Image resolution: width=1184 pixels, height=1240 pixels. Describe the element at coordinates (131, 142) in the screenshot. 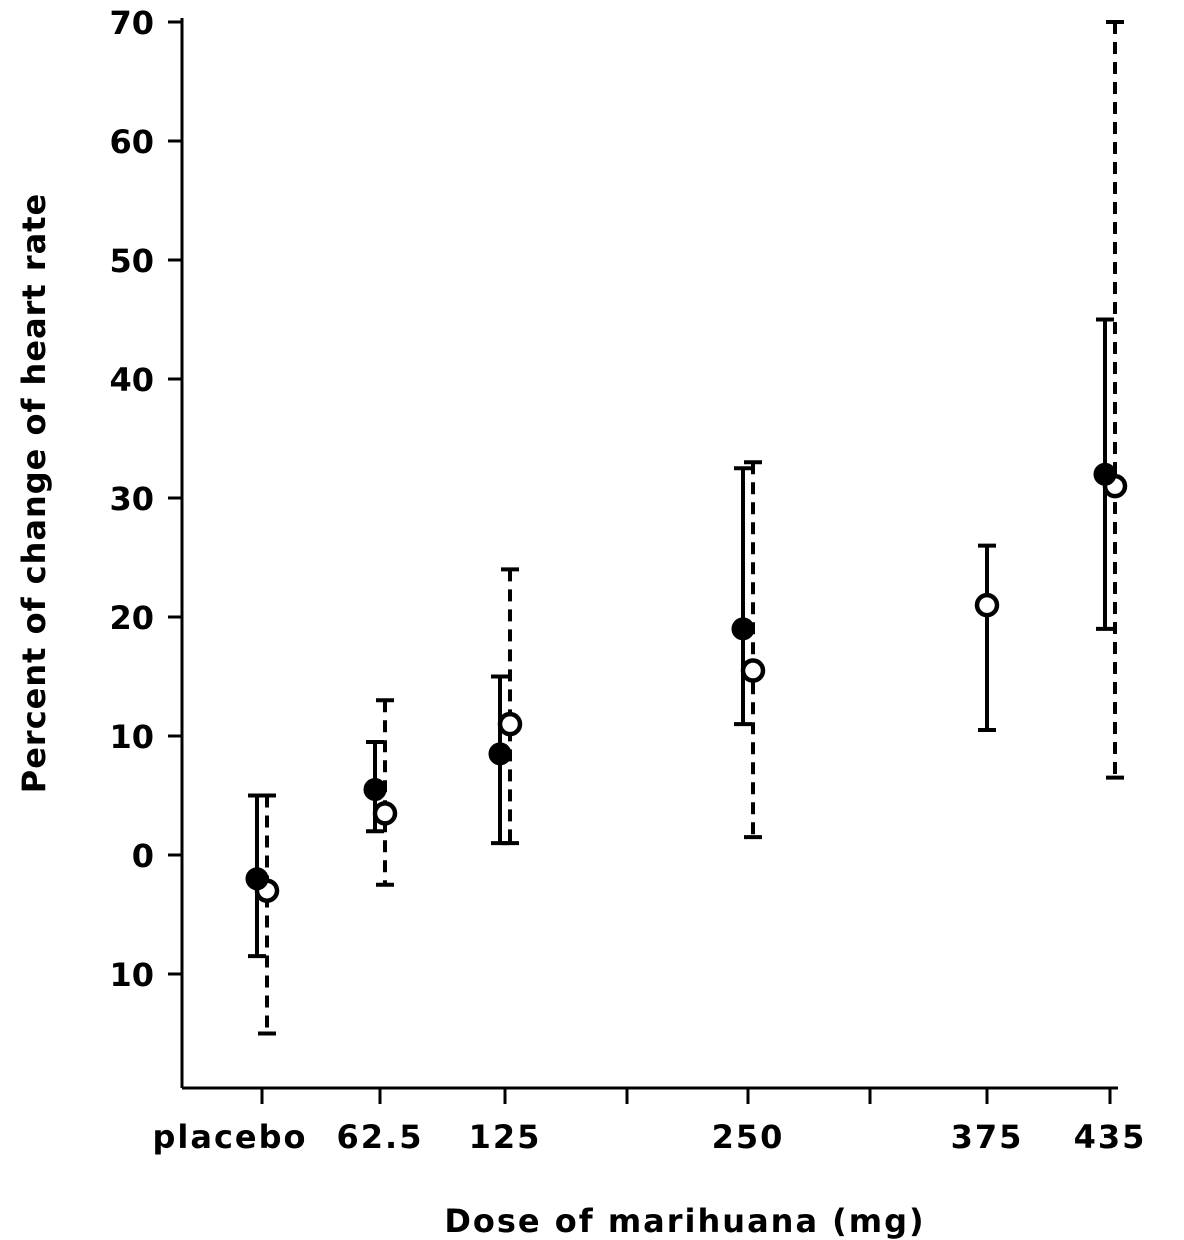

I see `y-tick-label: 60` at that location.